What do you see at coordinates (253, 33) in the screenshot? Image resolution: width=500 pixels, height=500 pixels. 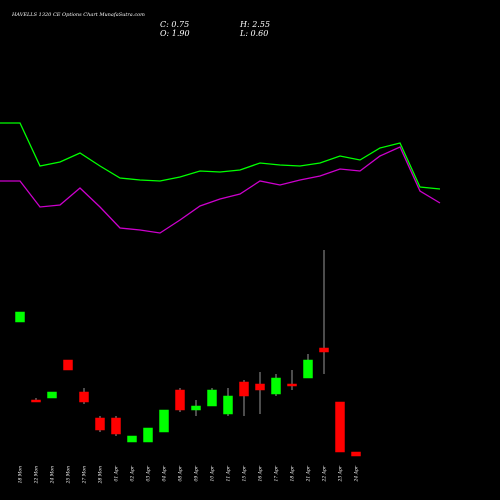 I see `ohlc-low-label: L: 0.60` at bounding box center [253, 33].